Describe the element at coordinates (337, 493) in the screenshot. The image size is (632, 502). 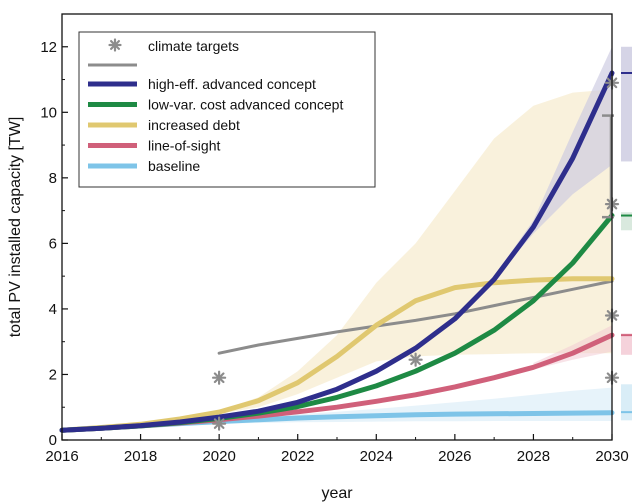
I see `x-axis-label: year` at that location.